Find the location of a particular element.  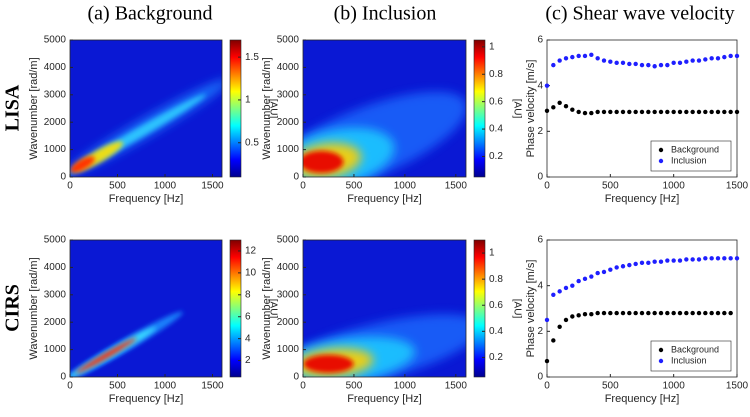

y-tick-label: 2000 is located at coordinates (288, 122).